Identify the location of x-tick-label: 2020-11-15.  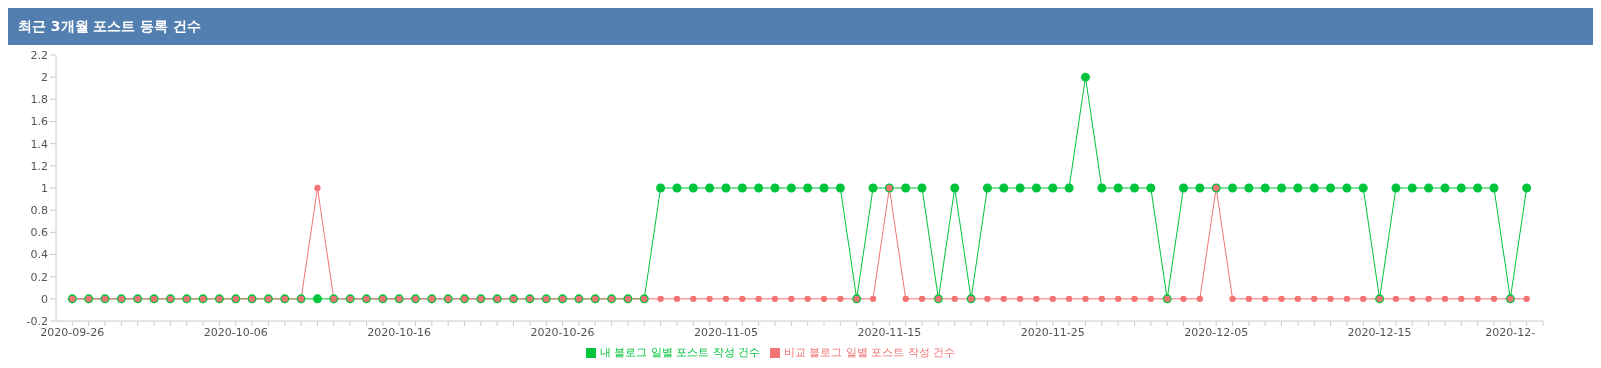
(889, 332).